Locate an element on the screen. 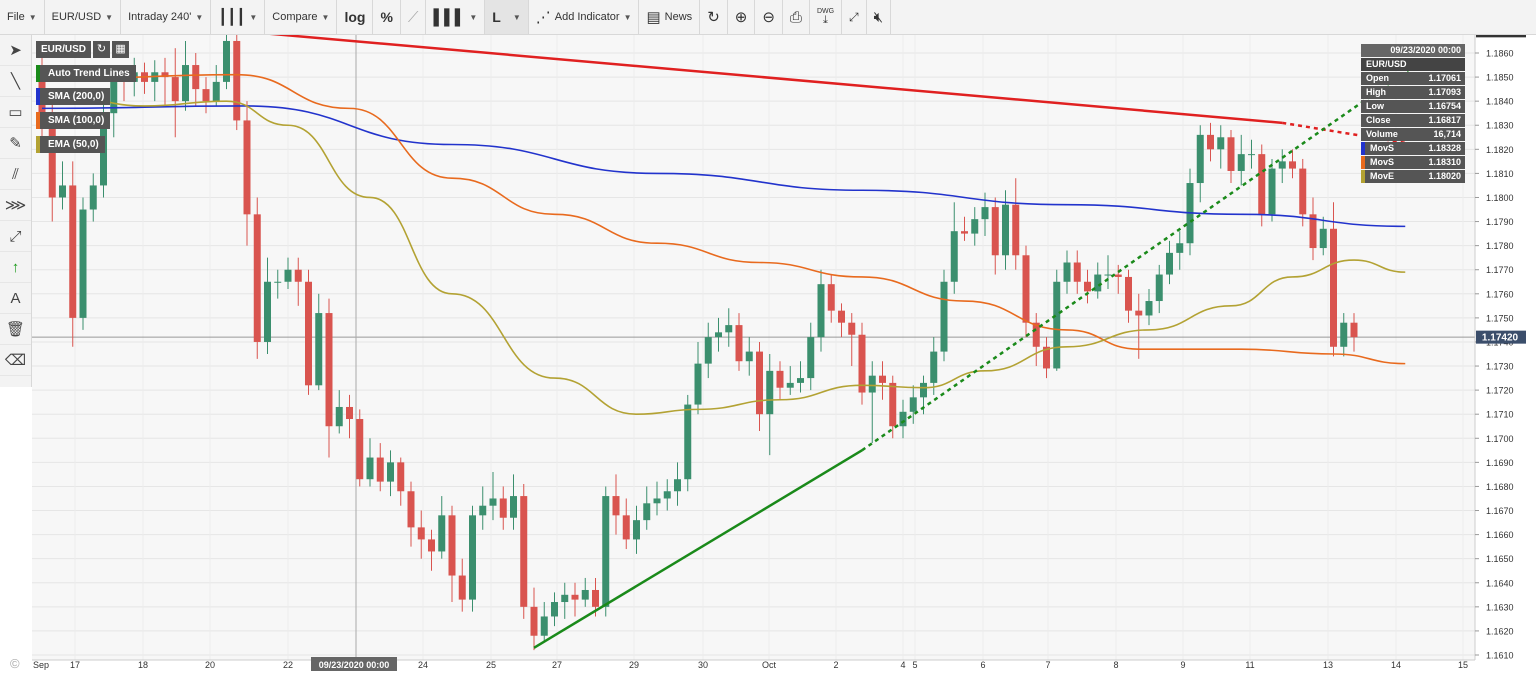 This screenshot has height=682, width=1536. arrow-line-tool: ⤢ is located at coordinates (15, 236).